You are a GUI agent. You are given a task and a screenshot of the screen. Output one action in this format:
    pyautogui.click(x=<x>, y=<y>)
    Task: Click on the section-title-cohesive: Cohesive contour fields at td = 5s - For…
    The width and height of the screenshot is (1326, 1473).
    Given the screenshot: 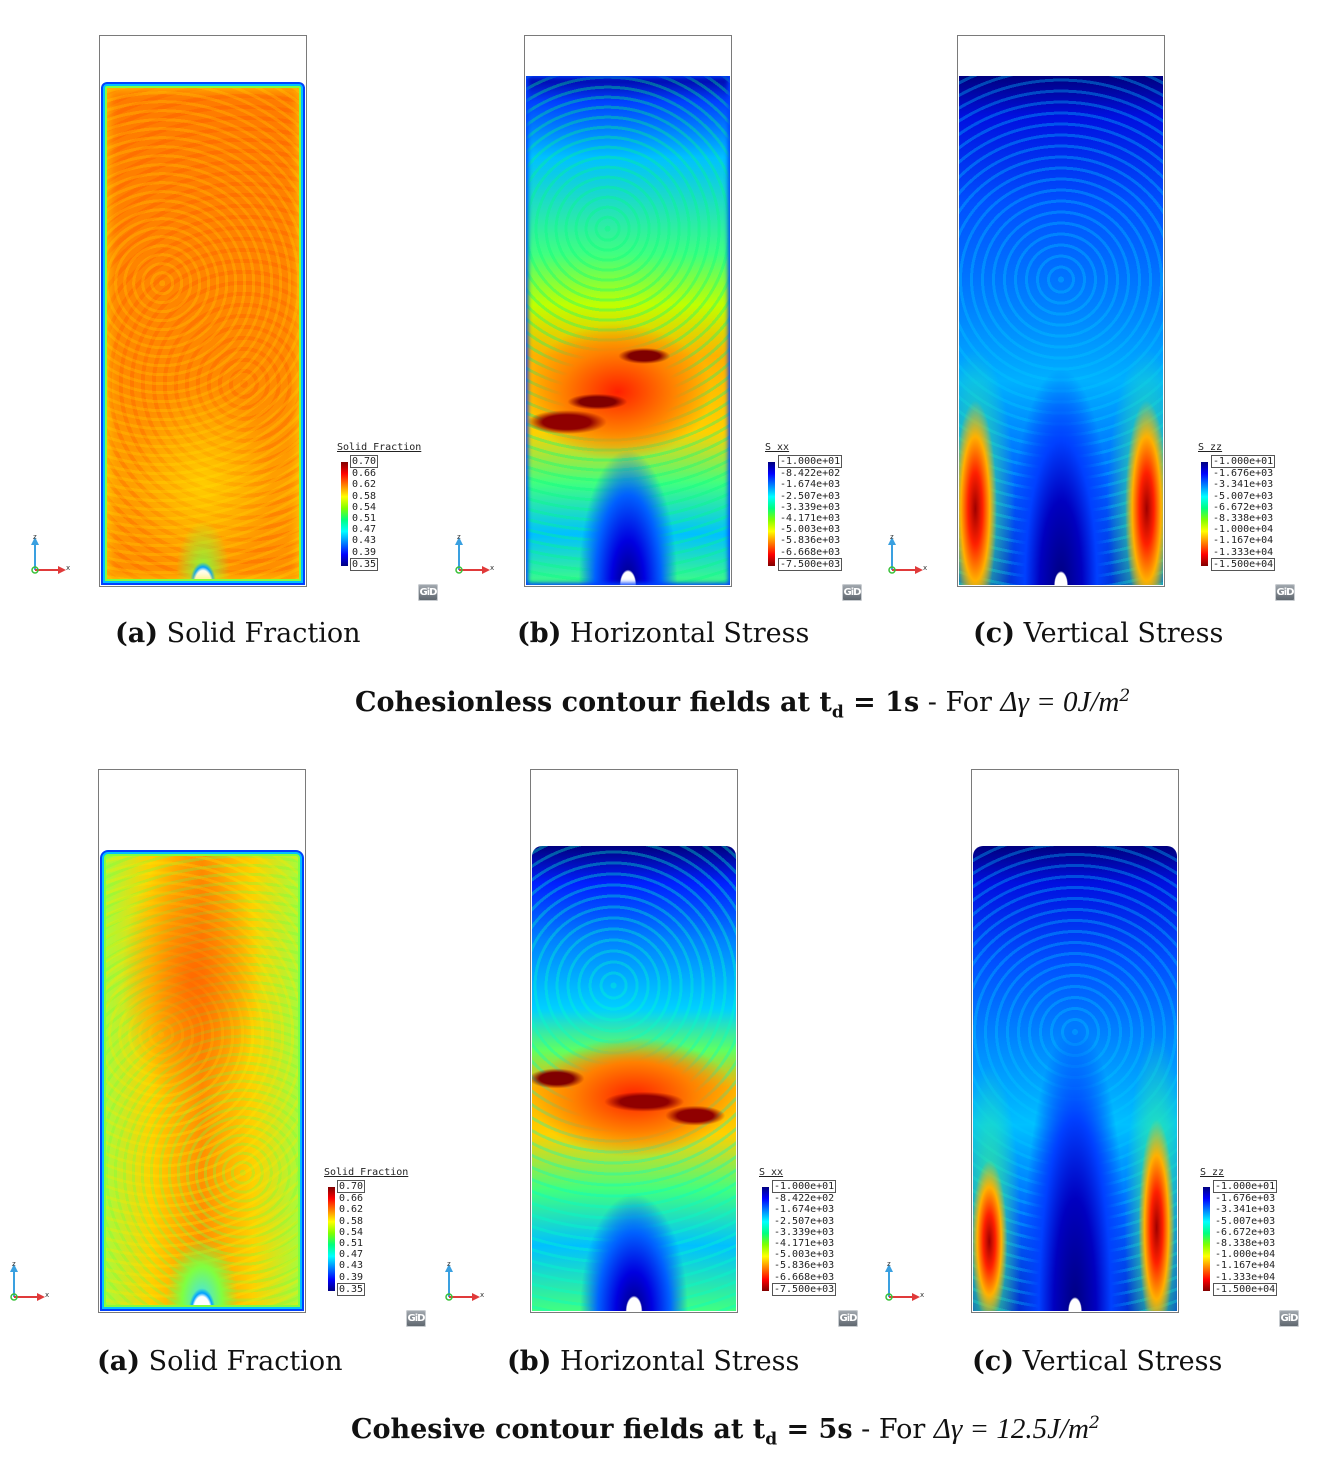 What is the action you would take?
    pyautogui.click(x=725, y=1431)
    